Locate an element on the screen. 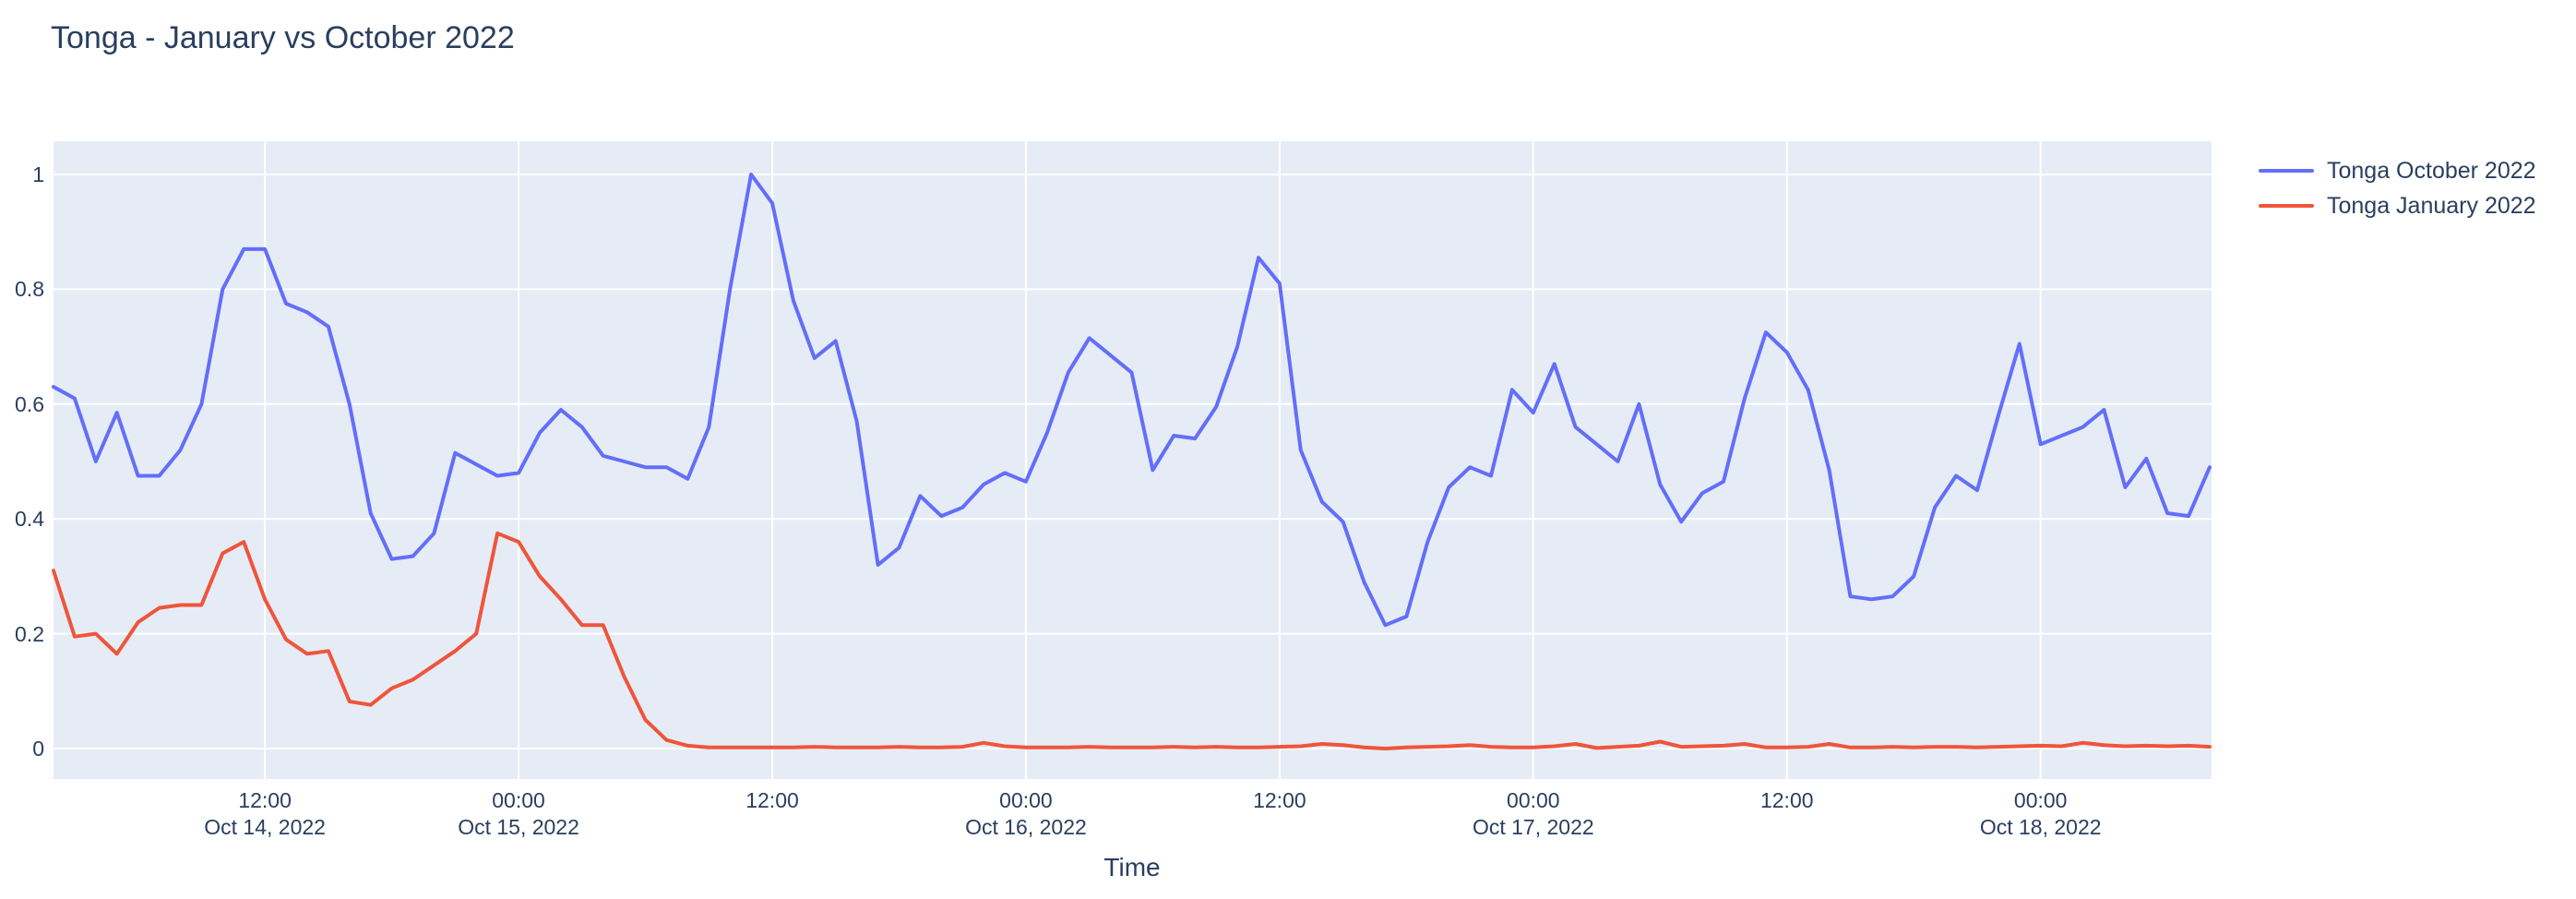  x-tick-label: 00:00 Oct 17, 2022 is located at coordinates (1534, 814).